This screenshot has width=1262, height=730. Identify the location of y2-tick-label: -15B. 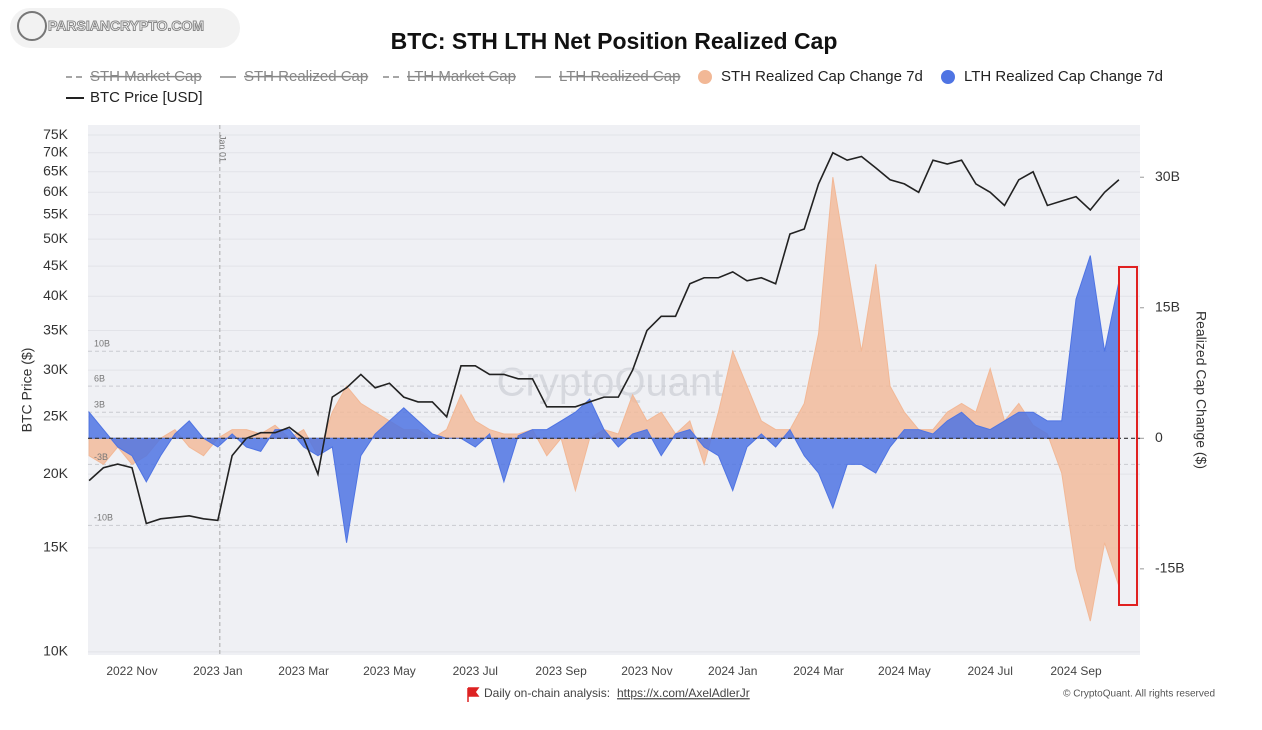
(1170, 568).